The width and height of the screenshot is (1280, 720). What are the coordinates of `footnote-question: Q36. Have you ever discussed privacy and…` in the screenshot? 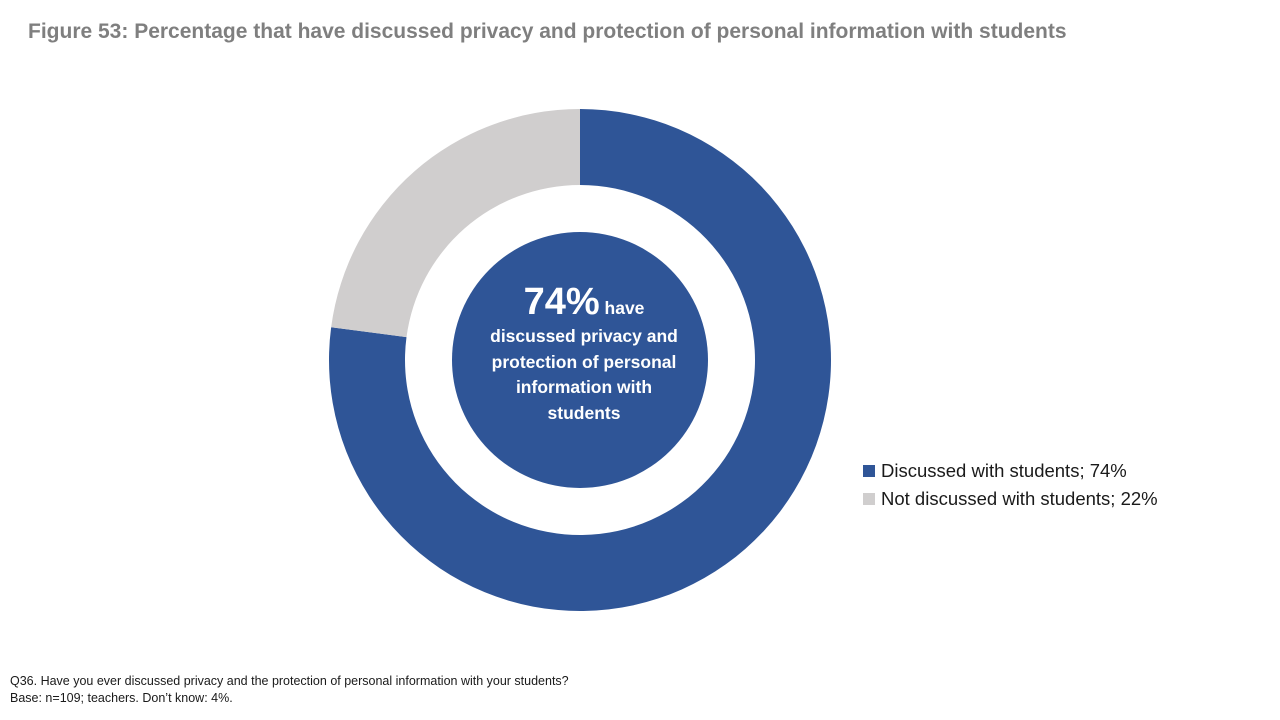 It's located at (289, 681).